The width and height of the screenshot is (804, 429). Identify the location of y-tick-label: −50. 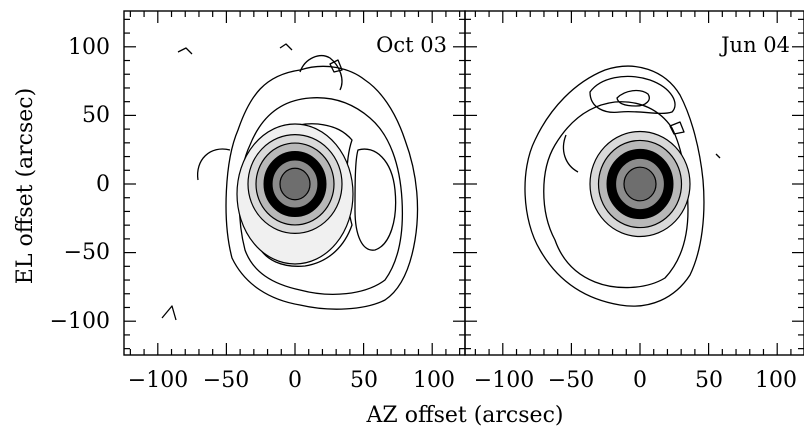
(87, 252).